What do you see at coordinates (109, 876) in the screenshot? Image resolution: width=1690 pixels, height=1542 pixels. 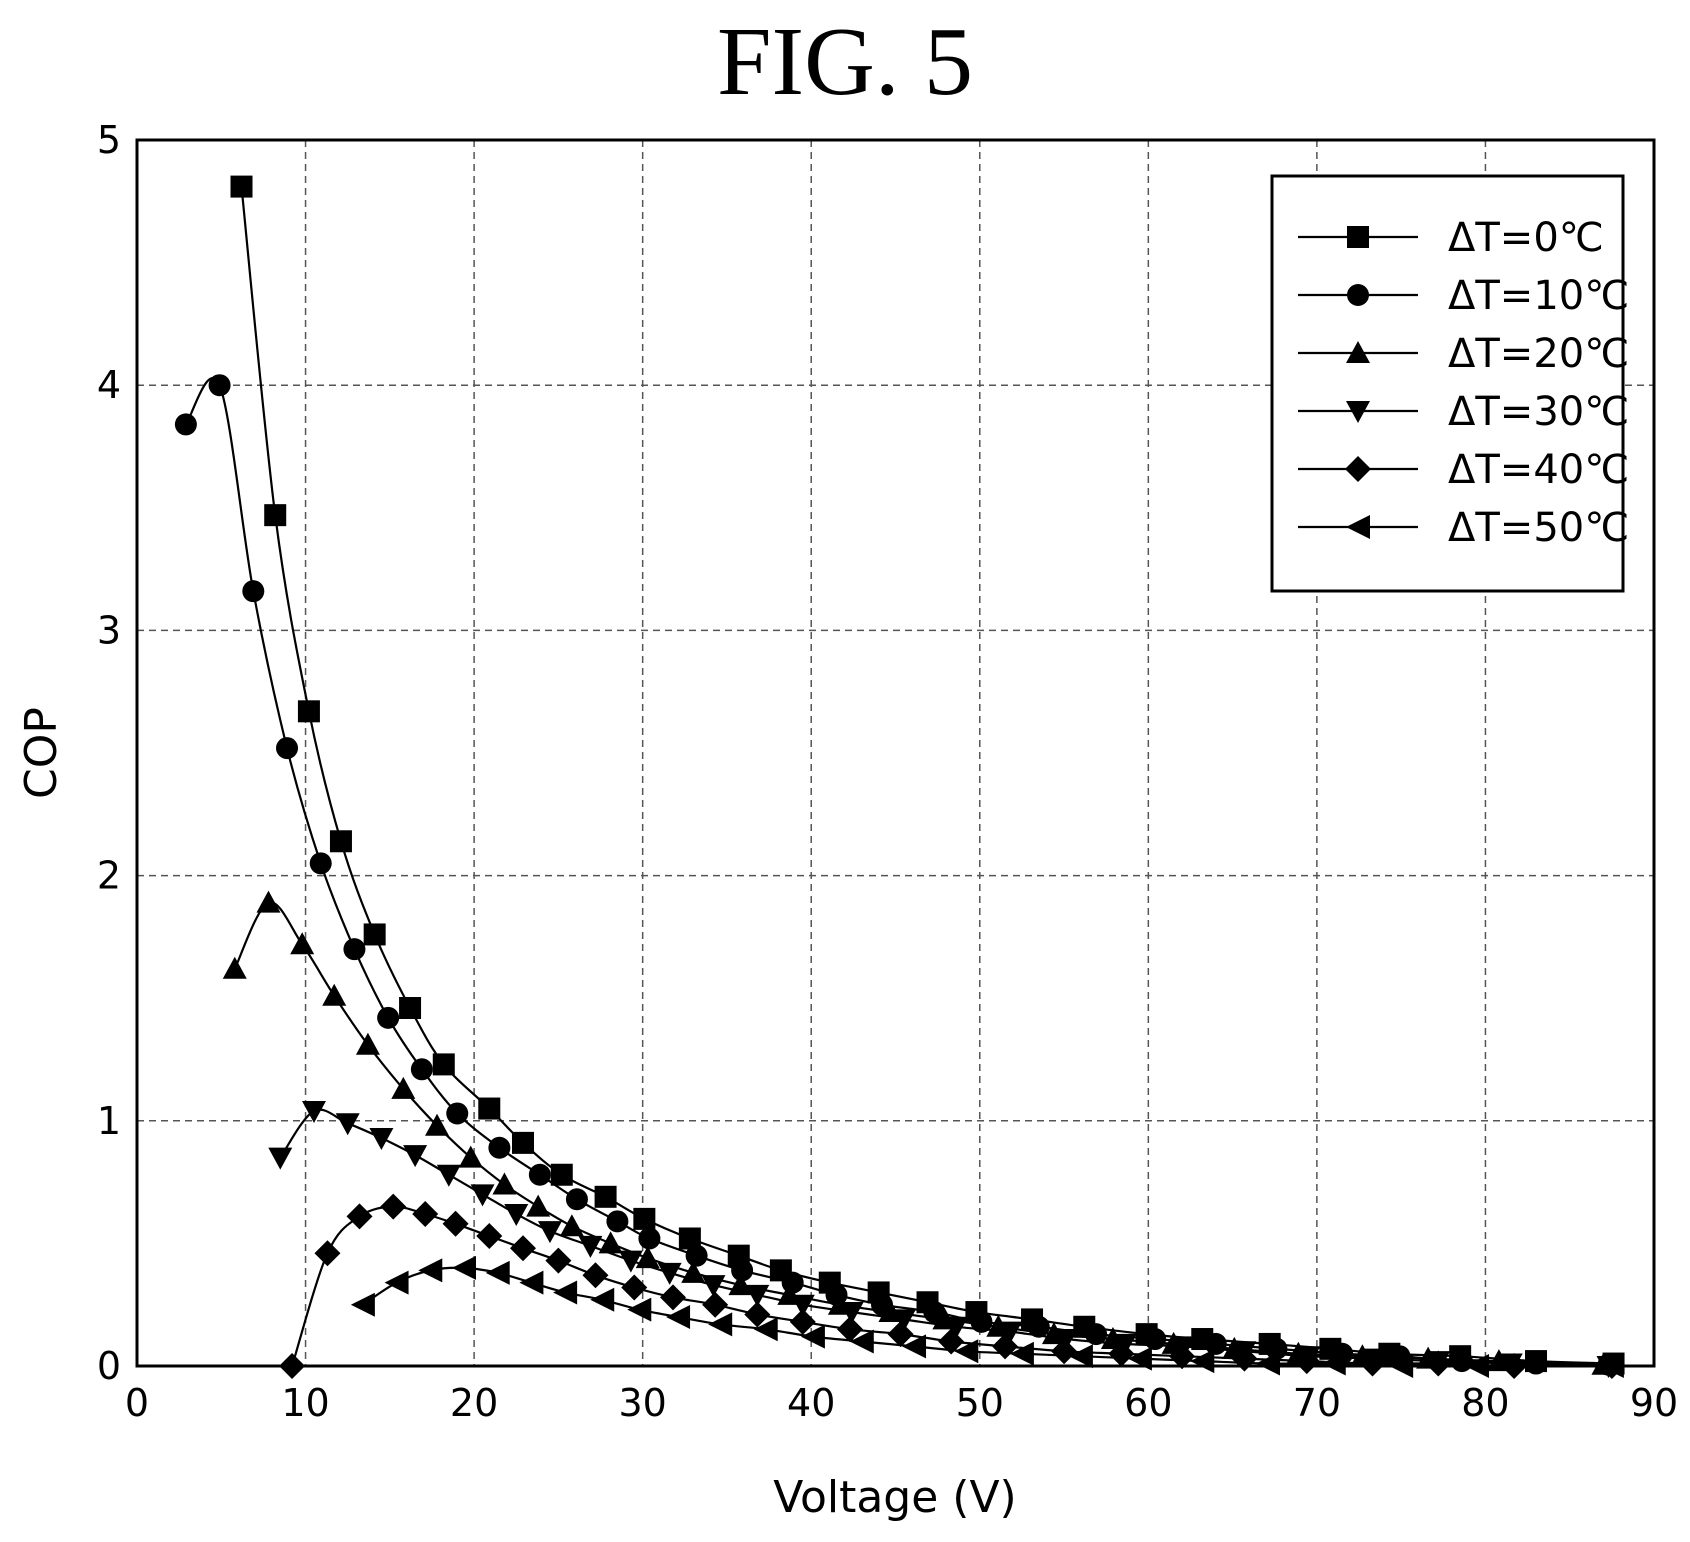 I see `y-tick-label: 2` at bounding box center [109, 876].